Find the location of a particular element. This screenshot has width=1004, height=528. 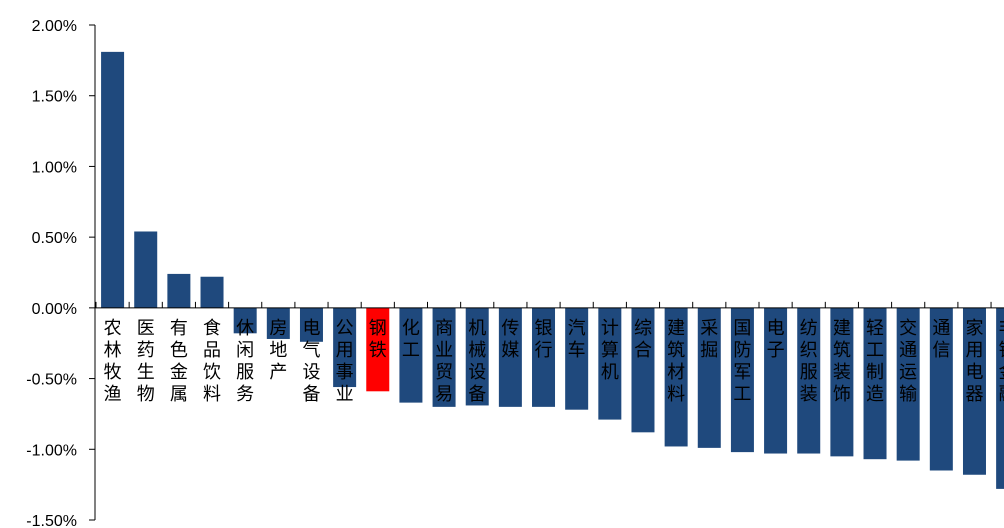

category-char: 事 is located at coordinates (345, 372).